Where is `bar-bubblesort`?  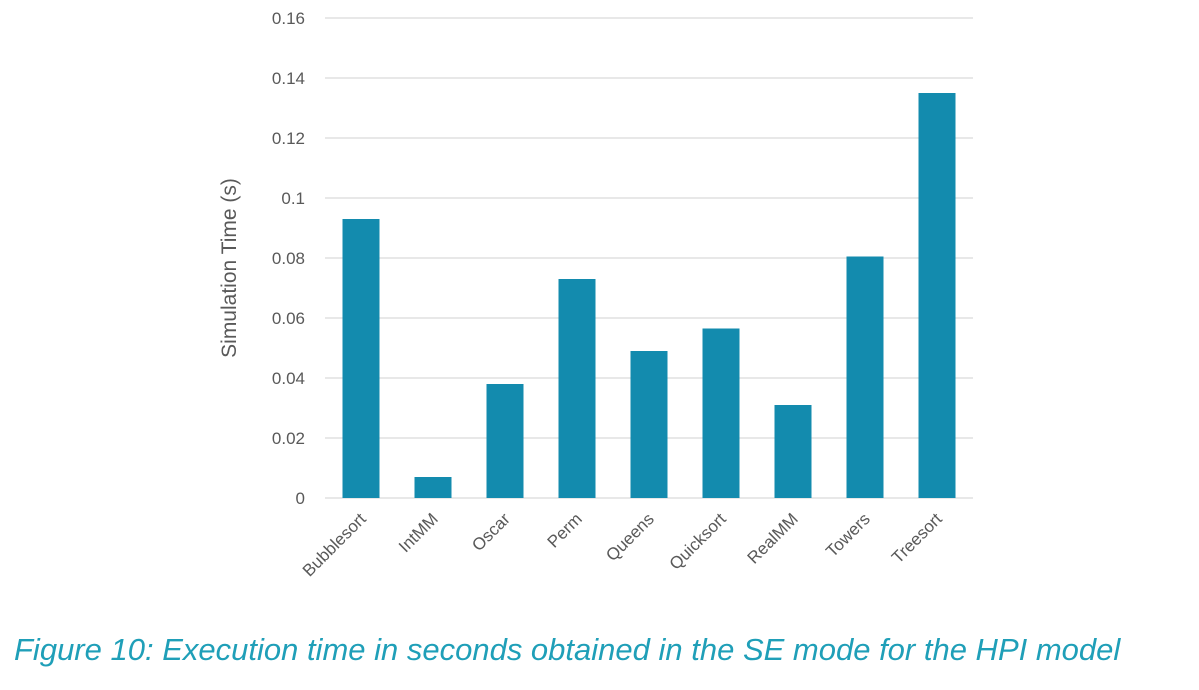
bar-bubblesort is located at coordinates (361, 358).